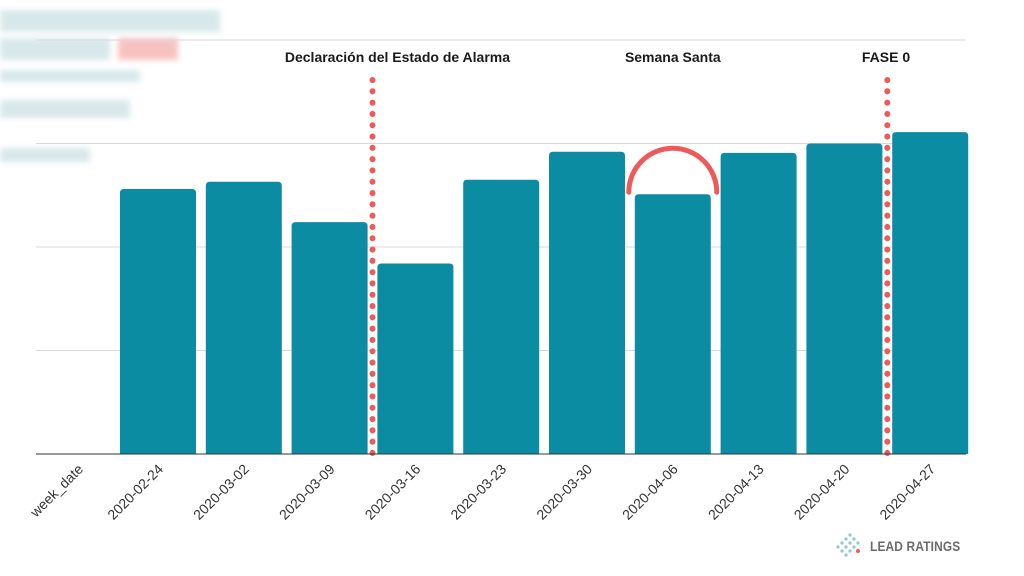 The image size is (1024, 576). I want to click on annotation-label: Semana Santa, so click(673, 57).